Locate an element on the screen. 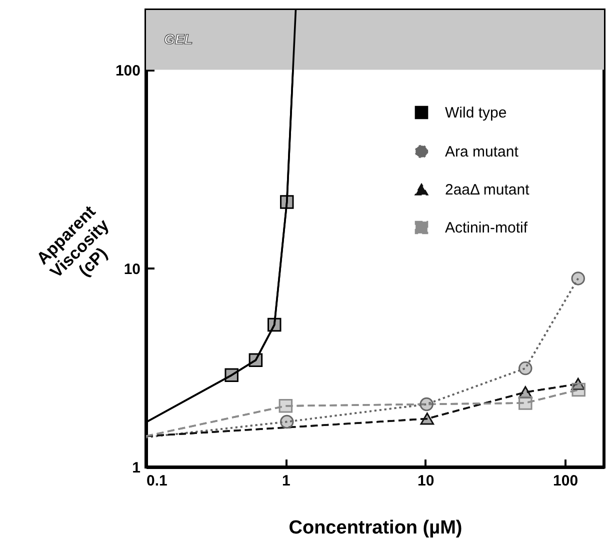 The width and height of the screenshot is (610, 558). legend-label: Wild type is located at coordinates (476, 113).